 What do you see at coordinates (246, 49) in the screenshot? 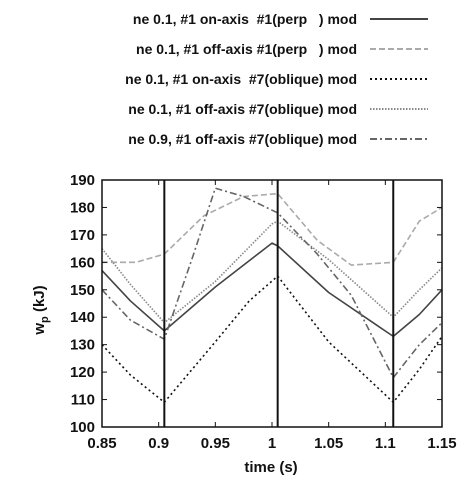
I see `legend-label-2: ne 0.1, #1 off-axis #1(perp ) mod` at bounding box center [246, 49].